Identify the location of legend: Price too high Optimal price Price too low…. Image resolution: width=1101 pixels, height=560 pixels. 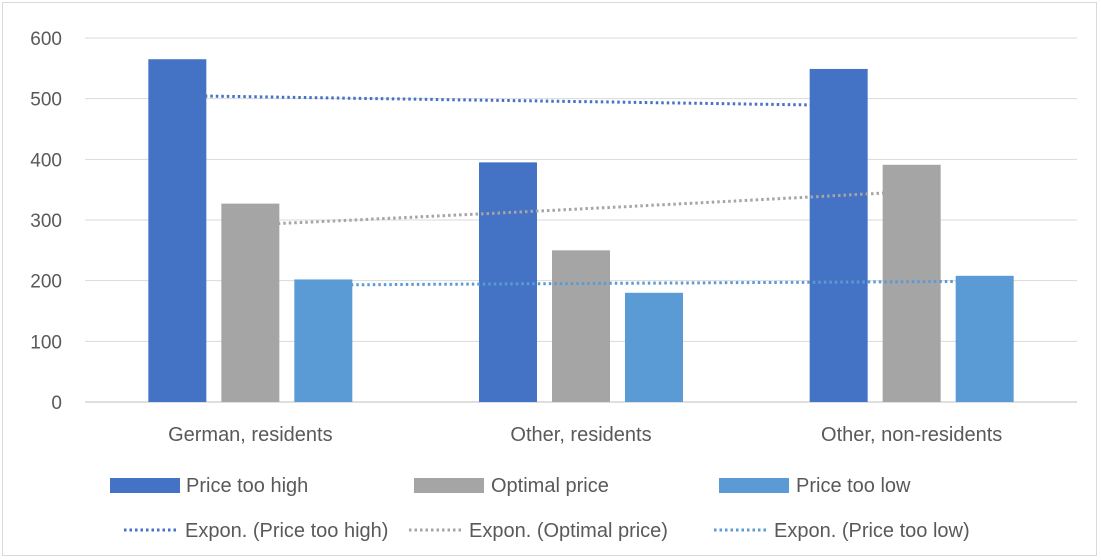
(540, 508).